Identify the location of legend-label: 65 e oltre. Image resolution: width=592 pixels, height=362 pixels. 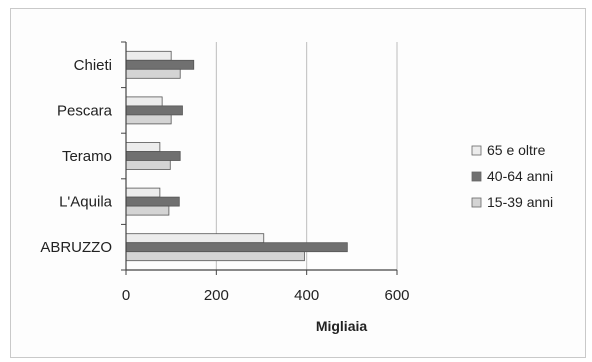
(516, 150).